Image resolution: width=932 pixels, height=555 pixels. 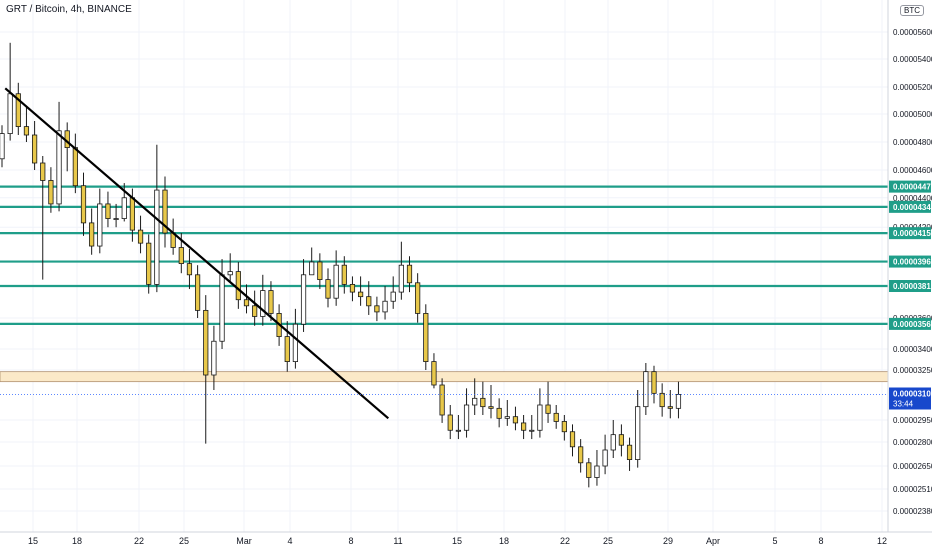 What do you see at coordinates (912, 324) in the screenshot?
I see `level-price-label: 0.00003562` at bounding box center [912, 324].